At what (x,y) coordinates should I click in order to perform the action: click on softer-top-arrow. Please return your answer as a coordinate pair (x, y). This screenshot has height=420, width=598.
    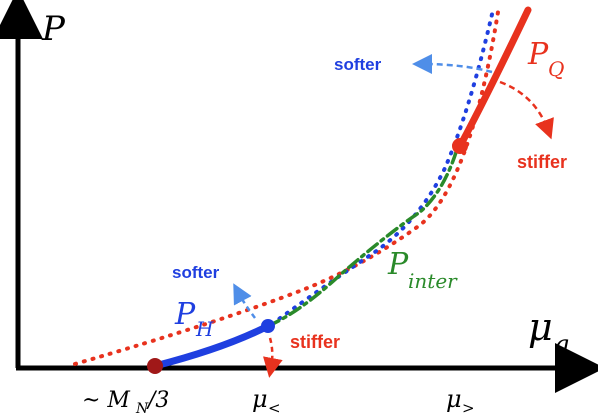
    Looking at the image, I should click on (452, 64).